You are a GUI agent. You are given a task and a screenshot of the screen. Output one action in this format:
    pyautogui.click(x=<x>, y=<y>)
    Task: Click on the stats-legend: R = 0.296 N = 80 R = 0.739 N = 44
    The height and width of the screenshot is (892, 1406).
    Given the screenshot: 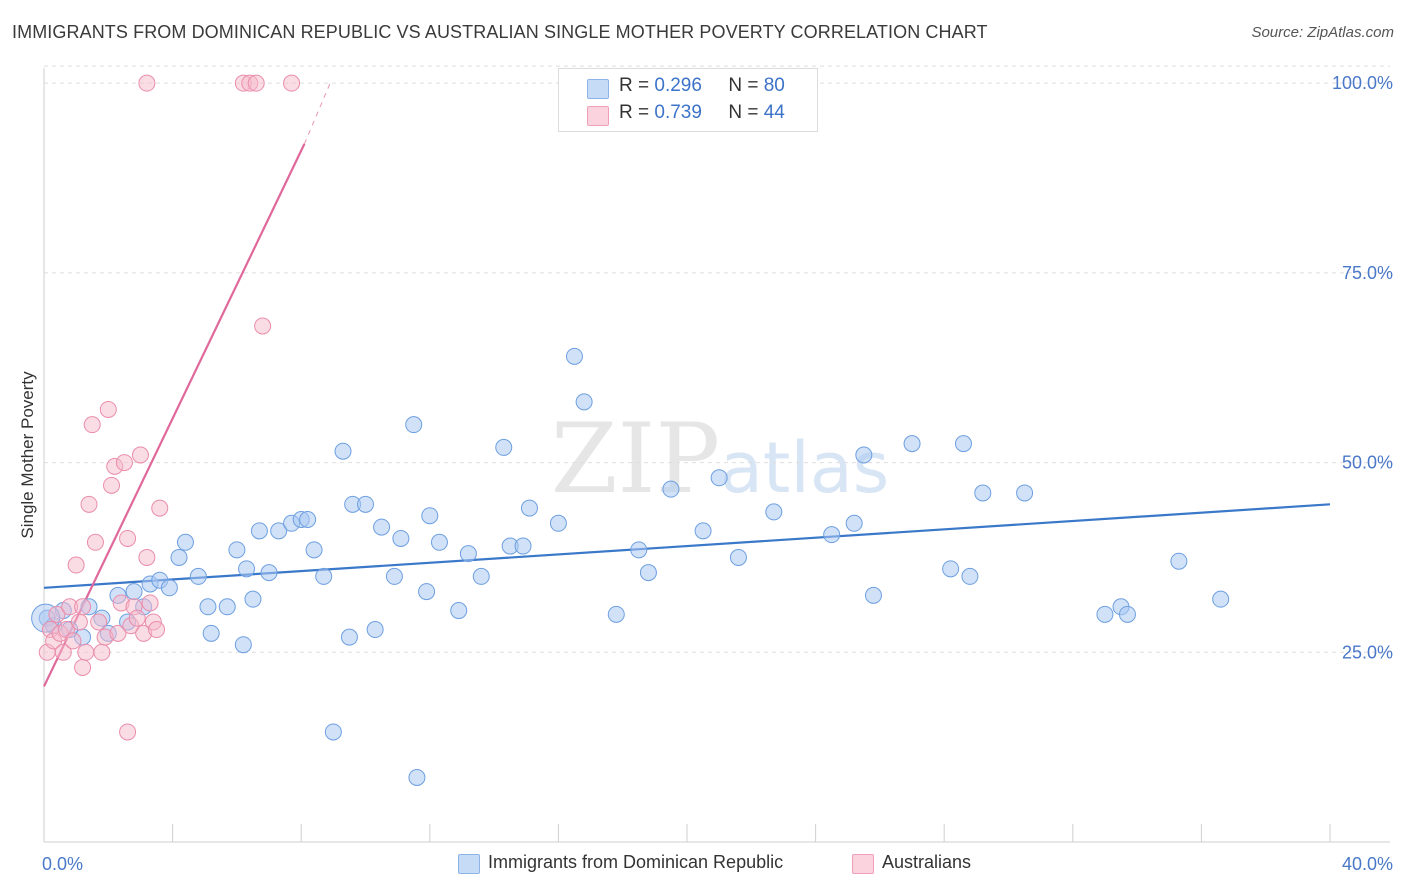 What is the action you would take?
    pyautogui.click(x=688, y=100)
    